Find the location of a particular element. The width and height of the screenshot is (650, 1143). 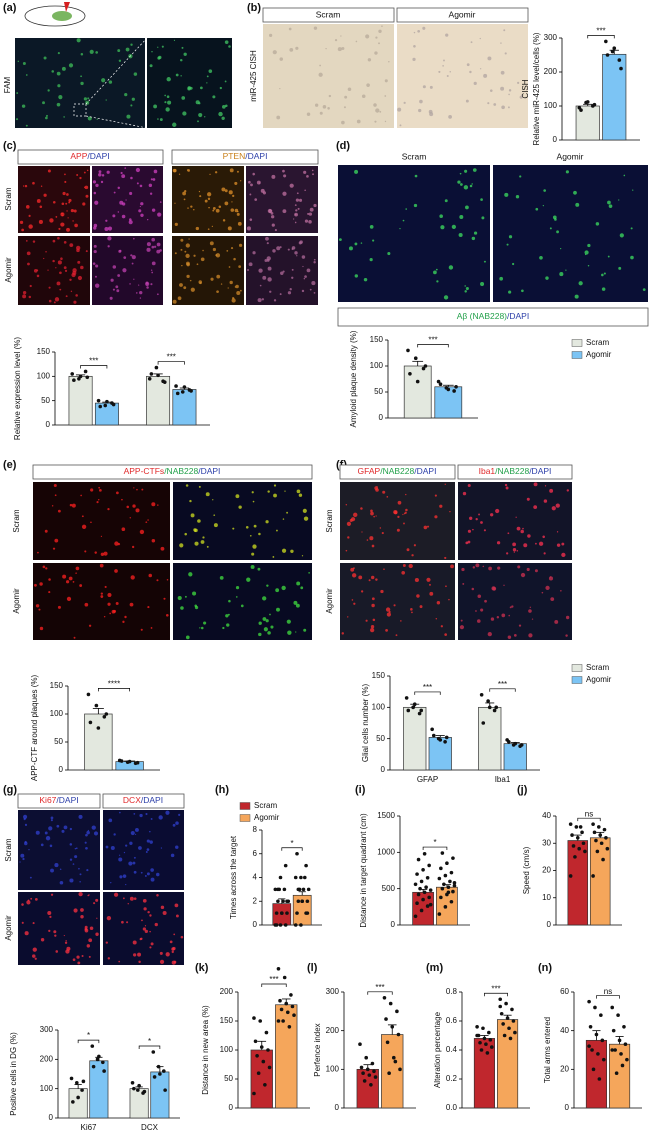

y-tick-label: 10 is located at coordinates (546, 897).